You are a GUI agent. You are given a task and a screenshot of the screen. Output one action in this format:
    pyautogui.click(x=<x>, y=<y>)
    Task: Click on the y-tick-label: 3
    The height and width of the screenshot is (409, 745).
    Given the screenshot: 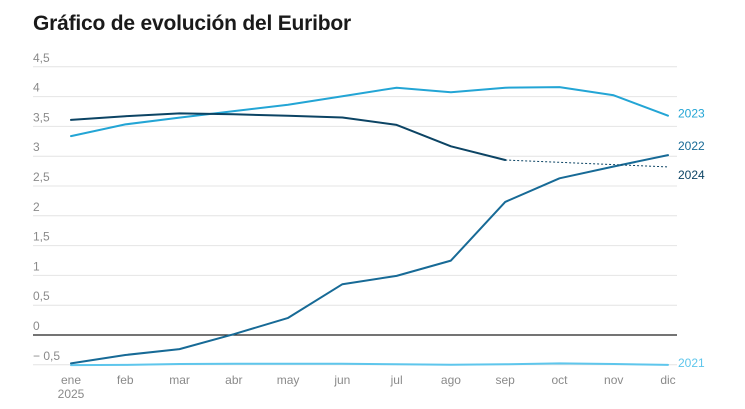 What is the action you would take?
    pyautogui.click(x=36, y=147)
    